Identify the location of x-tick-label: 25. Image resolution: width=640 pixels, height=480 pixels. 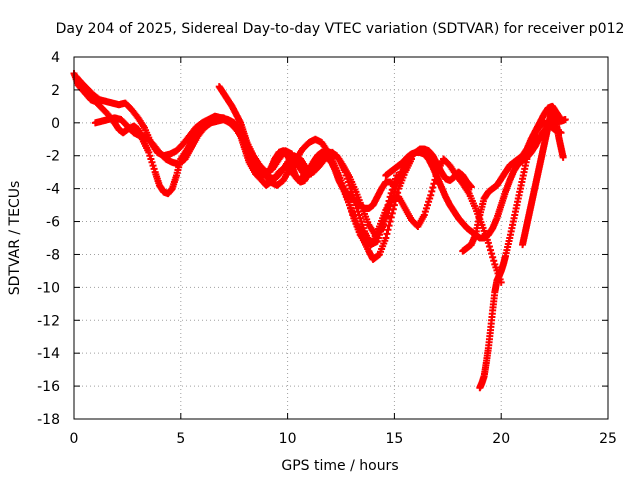
(608, 439).